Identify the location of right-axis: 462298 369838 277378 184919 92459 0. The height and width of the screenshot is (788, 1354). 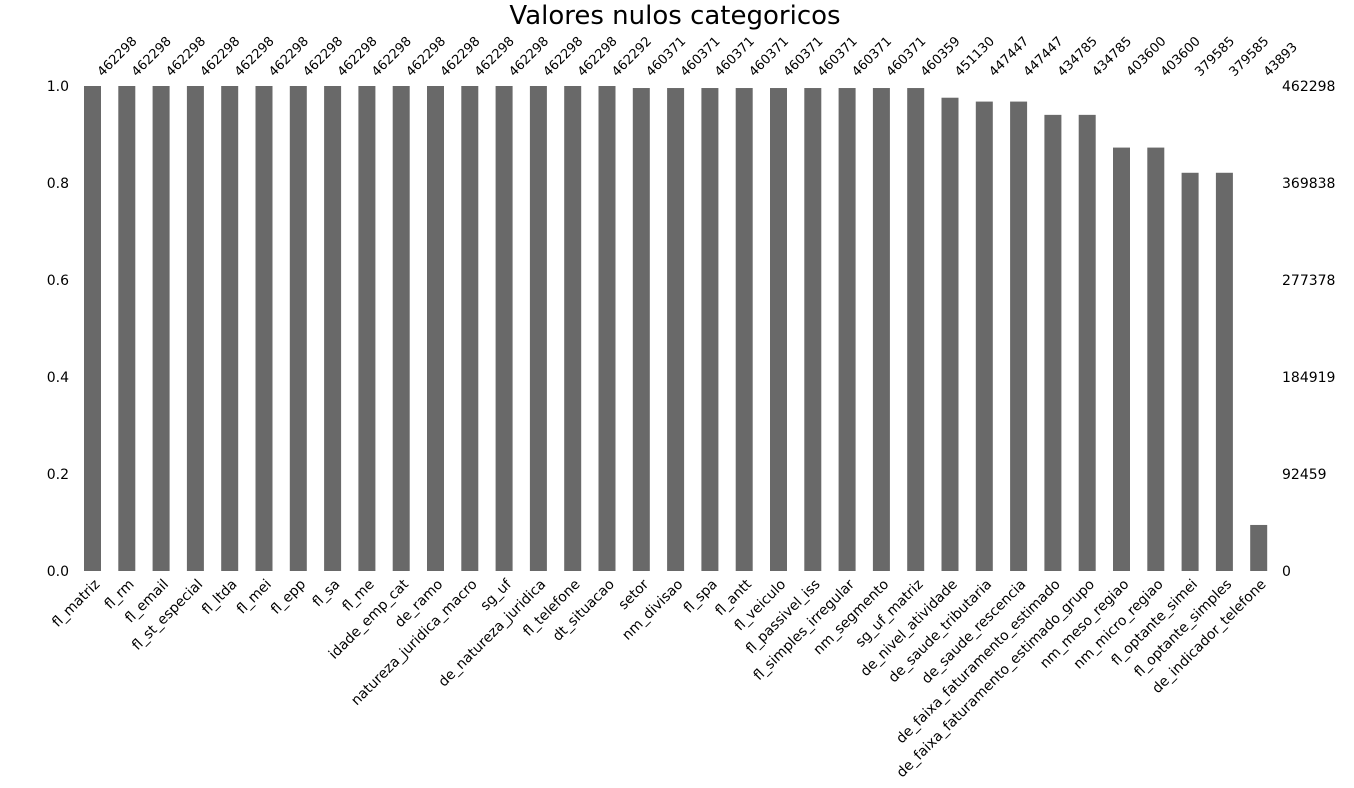
(1308, 329).